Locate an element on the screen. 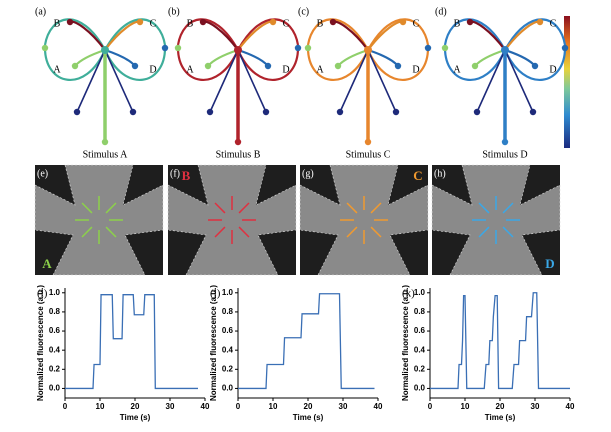 The height and width of the screenshot is (432, 611). panel-label: (f) is located at coordinates (175, 173).